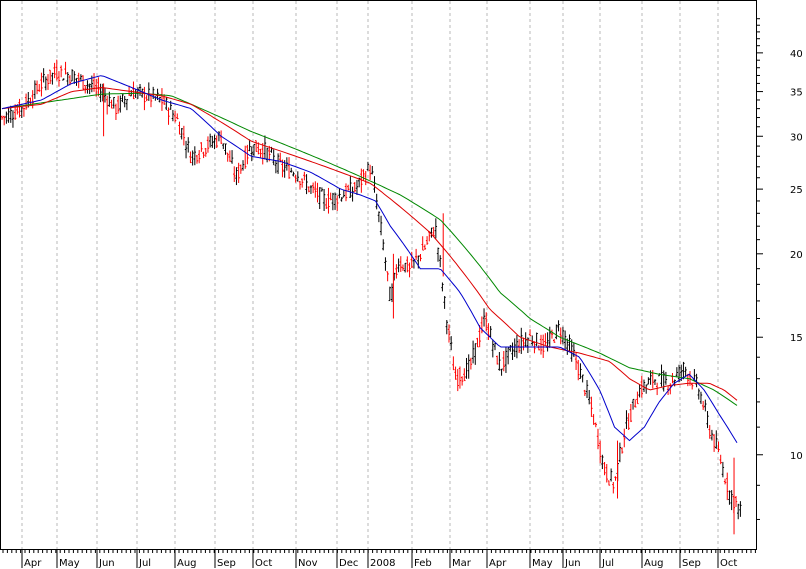 The height and width of the screenshot is (569, 806). What do you see at coordinates (796, 54) in the screenshot?
I see `y-tick-label: 40` at bounding box center [796, 54].